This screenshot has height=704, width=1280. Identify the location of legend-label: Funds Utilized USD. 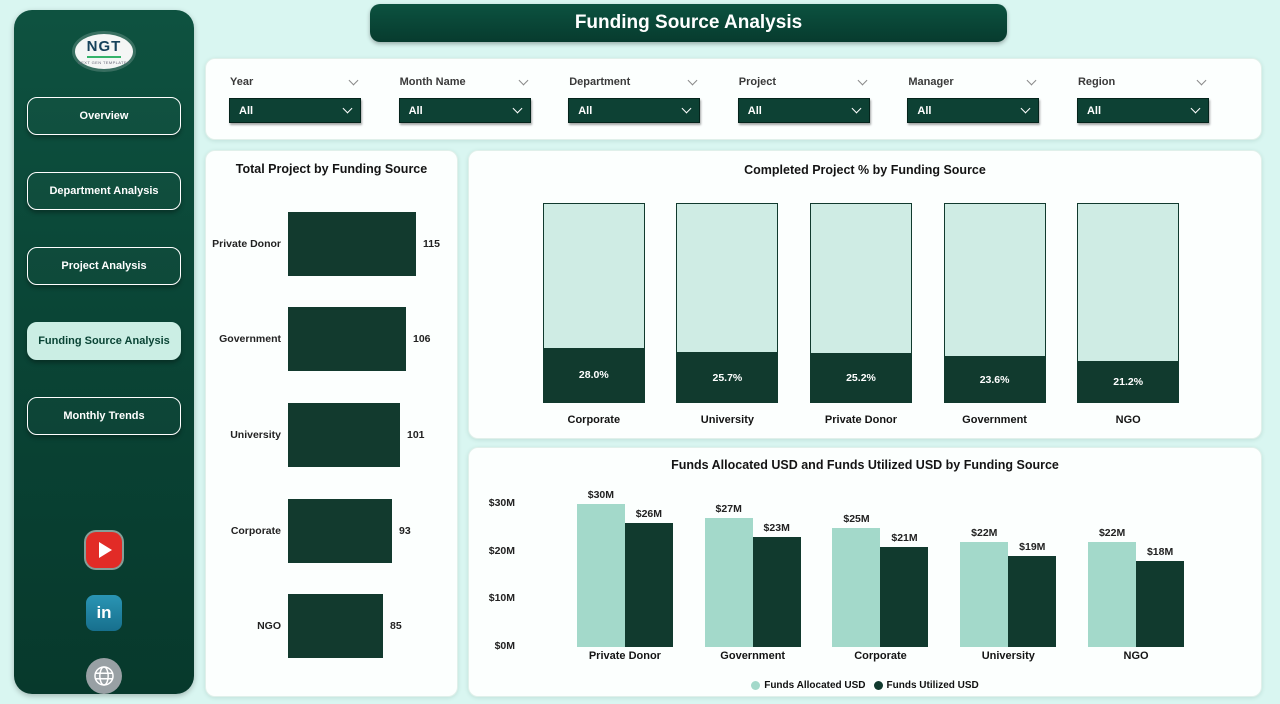
(932, 685).